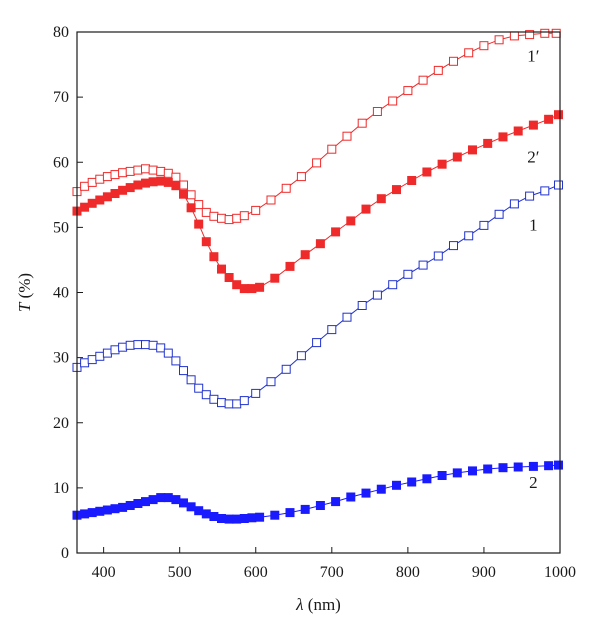  What do you see at coordinates (322, 604) in the screenshot?
I see `x-axis-title-unit: (nm)` at bounding box center [322, 604].